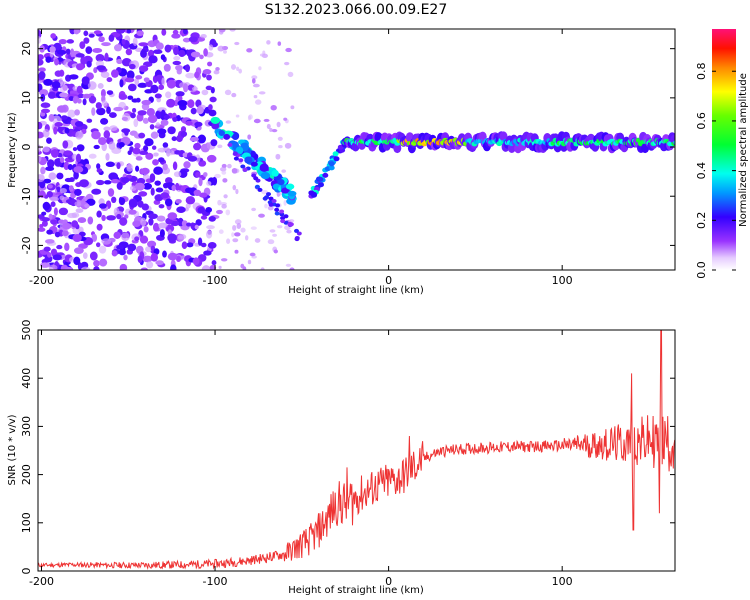 Image resolution: width=750 pixels, height=600 pixels. I want to click on x-tick-label: -100, so click(215, 280).